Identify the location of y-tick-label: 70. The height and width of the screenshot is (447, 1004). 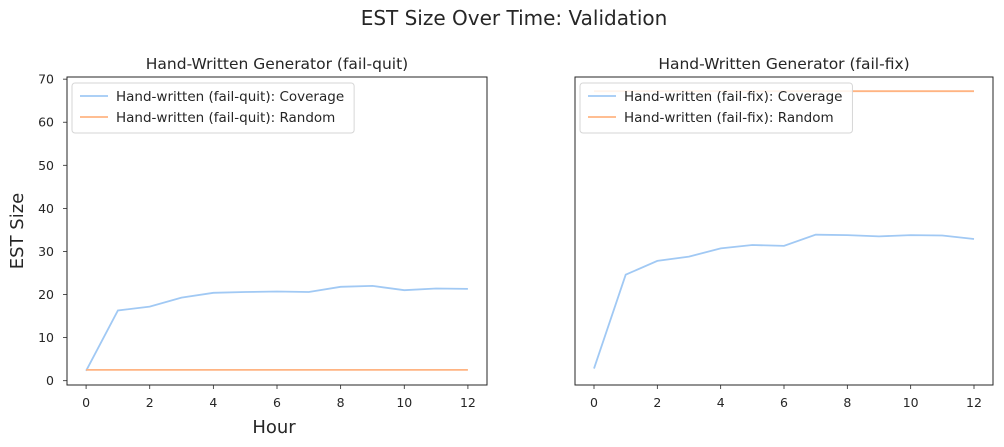
(46, 79).